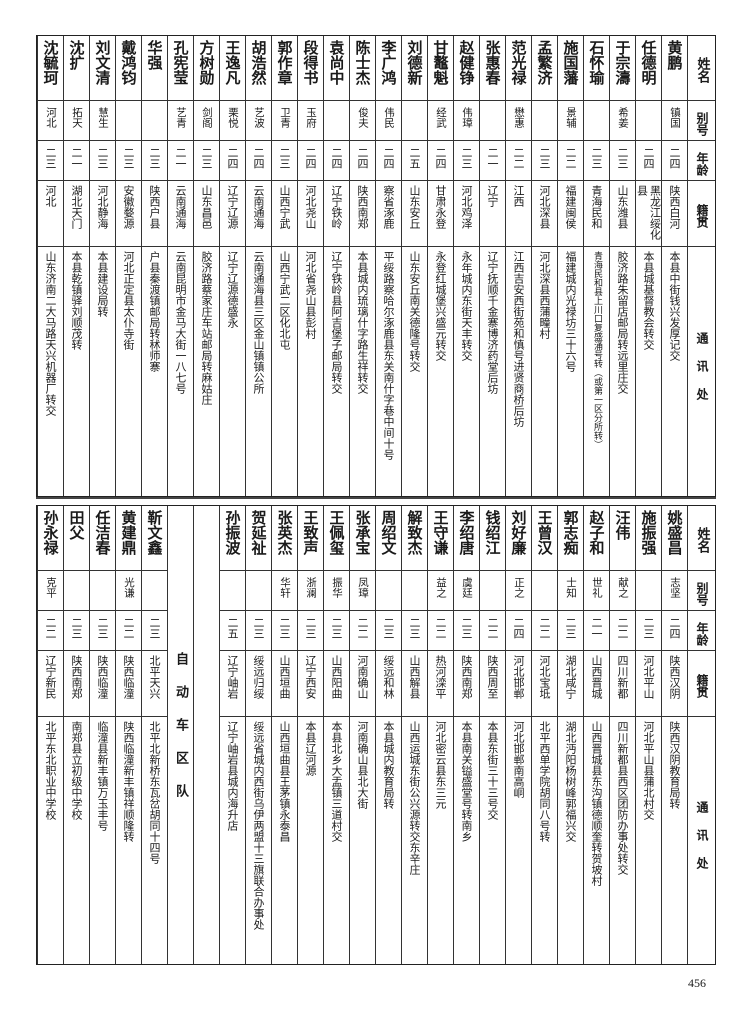  I want to click on person-name: 张惠春, so click(492, 68).